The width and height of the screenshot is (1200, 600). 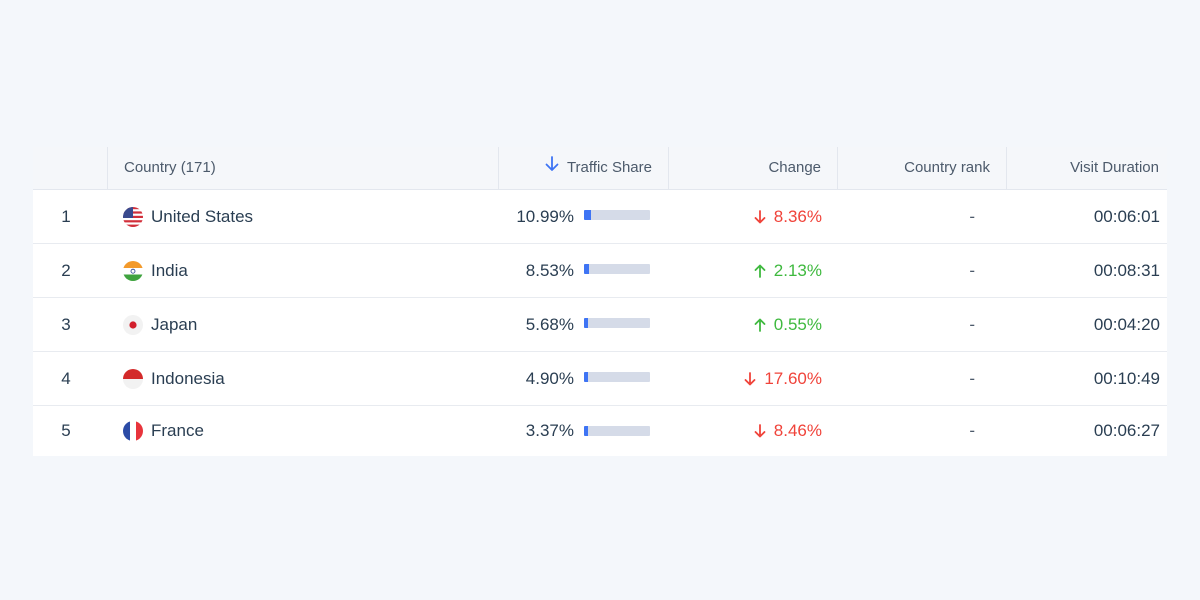 What do you see at coordinates (752, 168) in the screenshot?
I see `change-column-header: Change` at bounding box center [752, 168].